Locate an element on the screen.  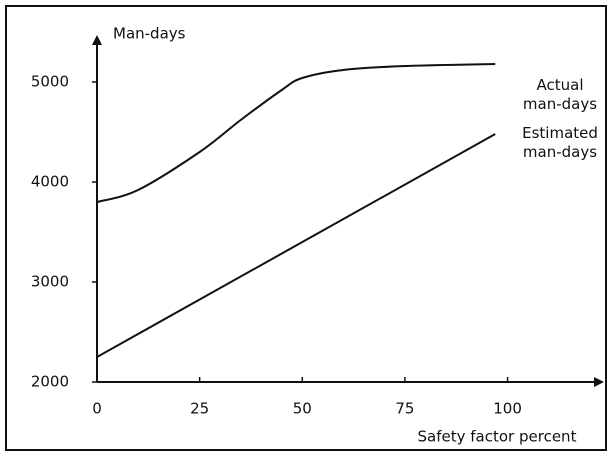
y-axis-label: Man-days is located at coordinates (149, 34).